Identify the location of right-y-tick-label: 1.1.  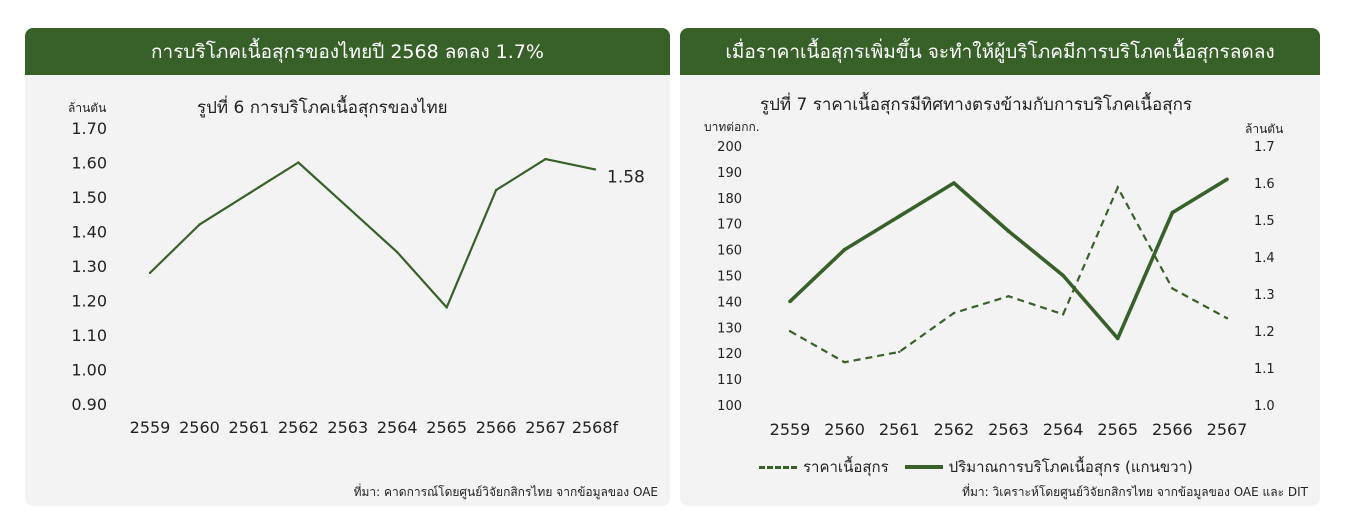
(1264, 369).